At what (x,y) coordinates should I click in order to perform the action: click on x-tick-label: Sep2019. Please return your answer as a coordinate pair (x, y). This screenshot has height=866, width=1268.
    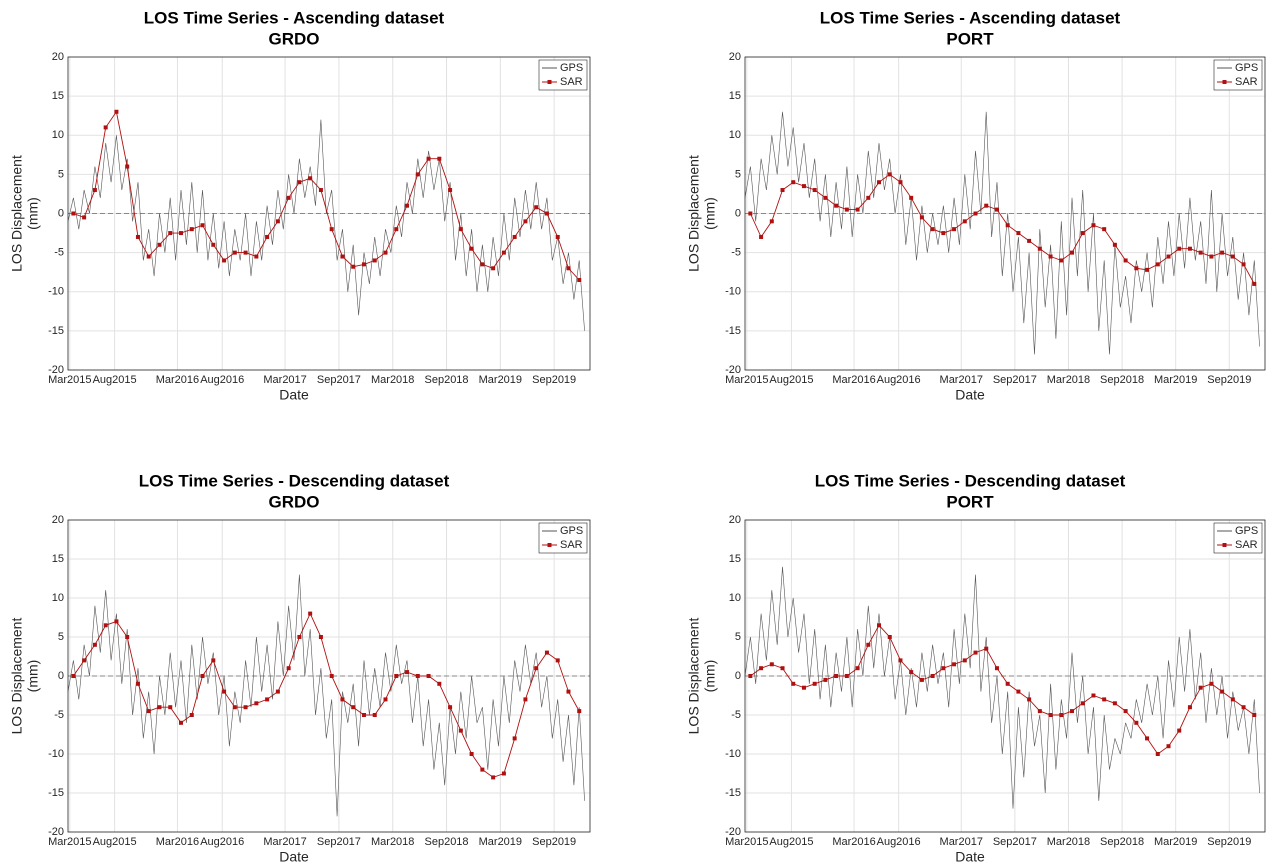
    Looking at the image, I should click on (1229, 842).